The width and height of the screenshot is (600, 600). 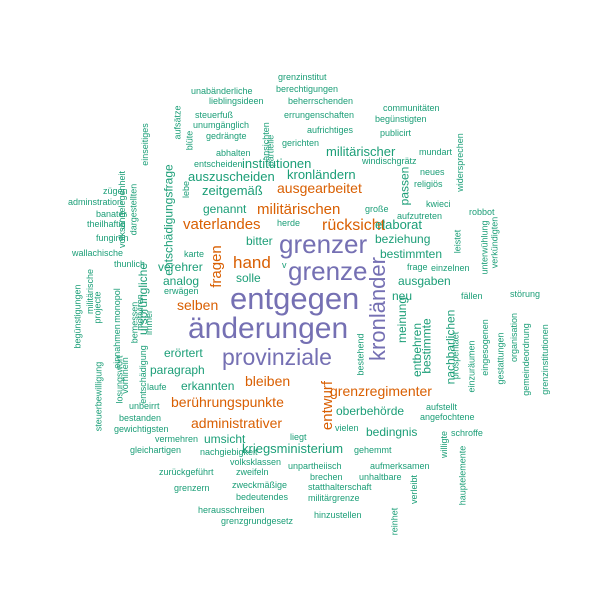 What do you see at coordinates (392, 432) in the screenshot?
I see `cloud-word: bedingnis` at bounding box center [392, 432].